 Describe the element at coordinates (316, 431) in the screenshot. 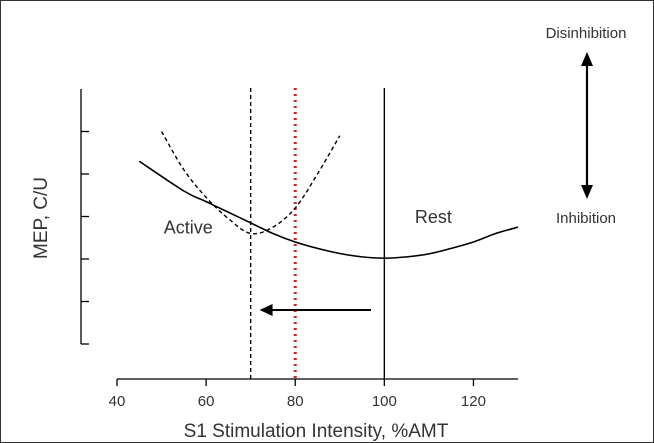

I see `x-axis-title: S1 Stimulation Intensity, %AMT` at that location.